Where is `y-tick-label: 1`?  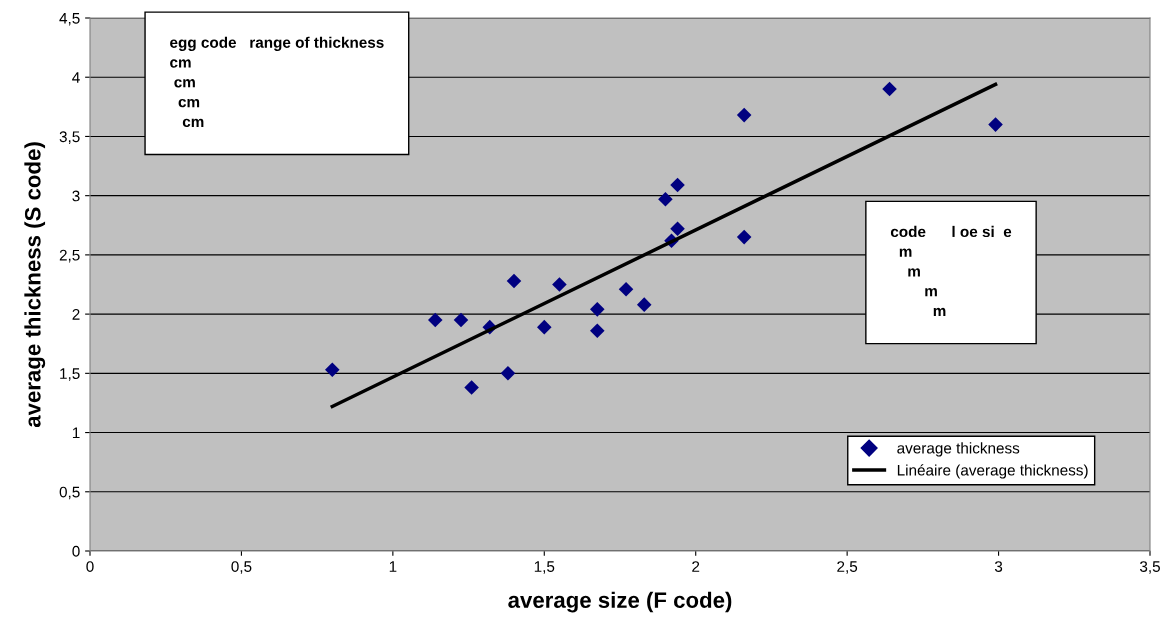
y-tick-label: 1 is located at coordinates (76, 433).